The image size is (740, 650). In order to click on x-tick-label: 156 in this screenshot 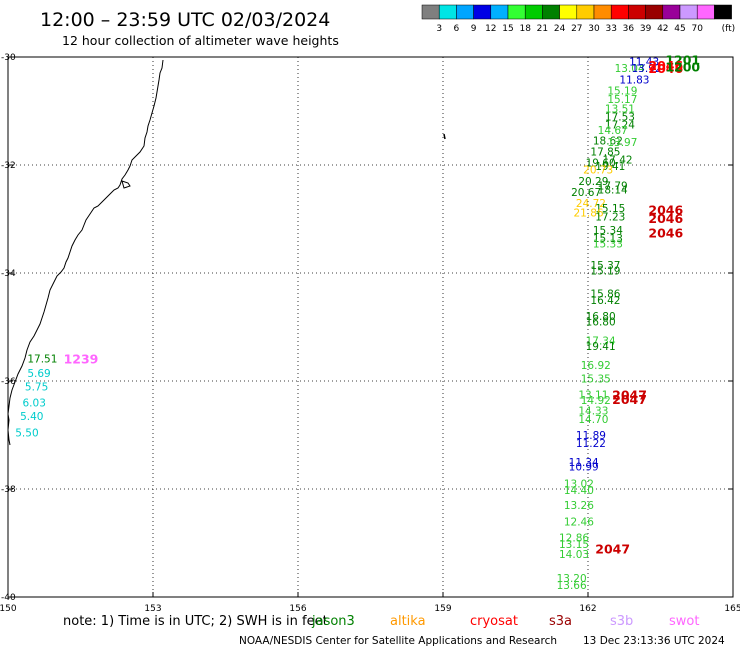, I will do `click(297, 609)`.